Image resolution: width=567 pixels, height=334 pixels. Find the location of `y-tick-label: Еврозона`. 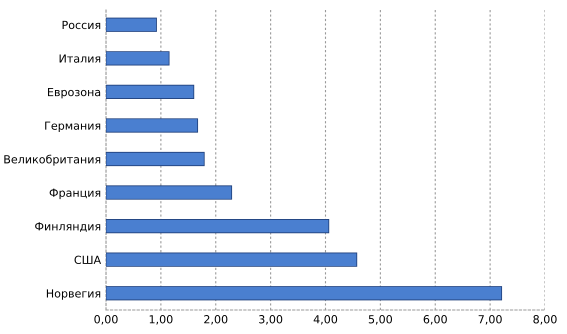

y-tick-label: Еврозона is located at coordinates (74, 93).